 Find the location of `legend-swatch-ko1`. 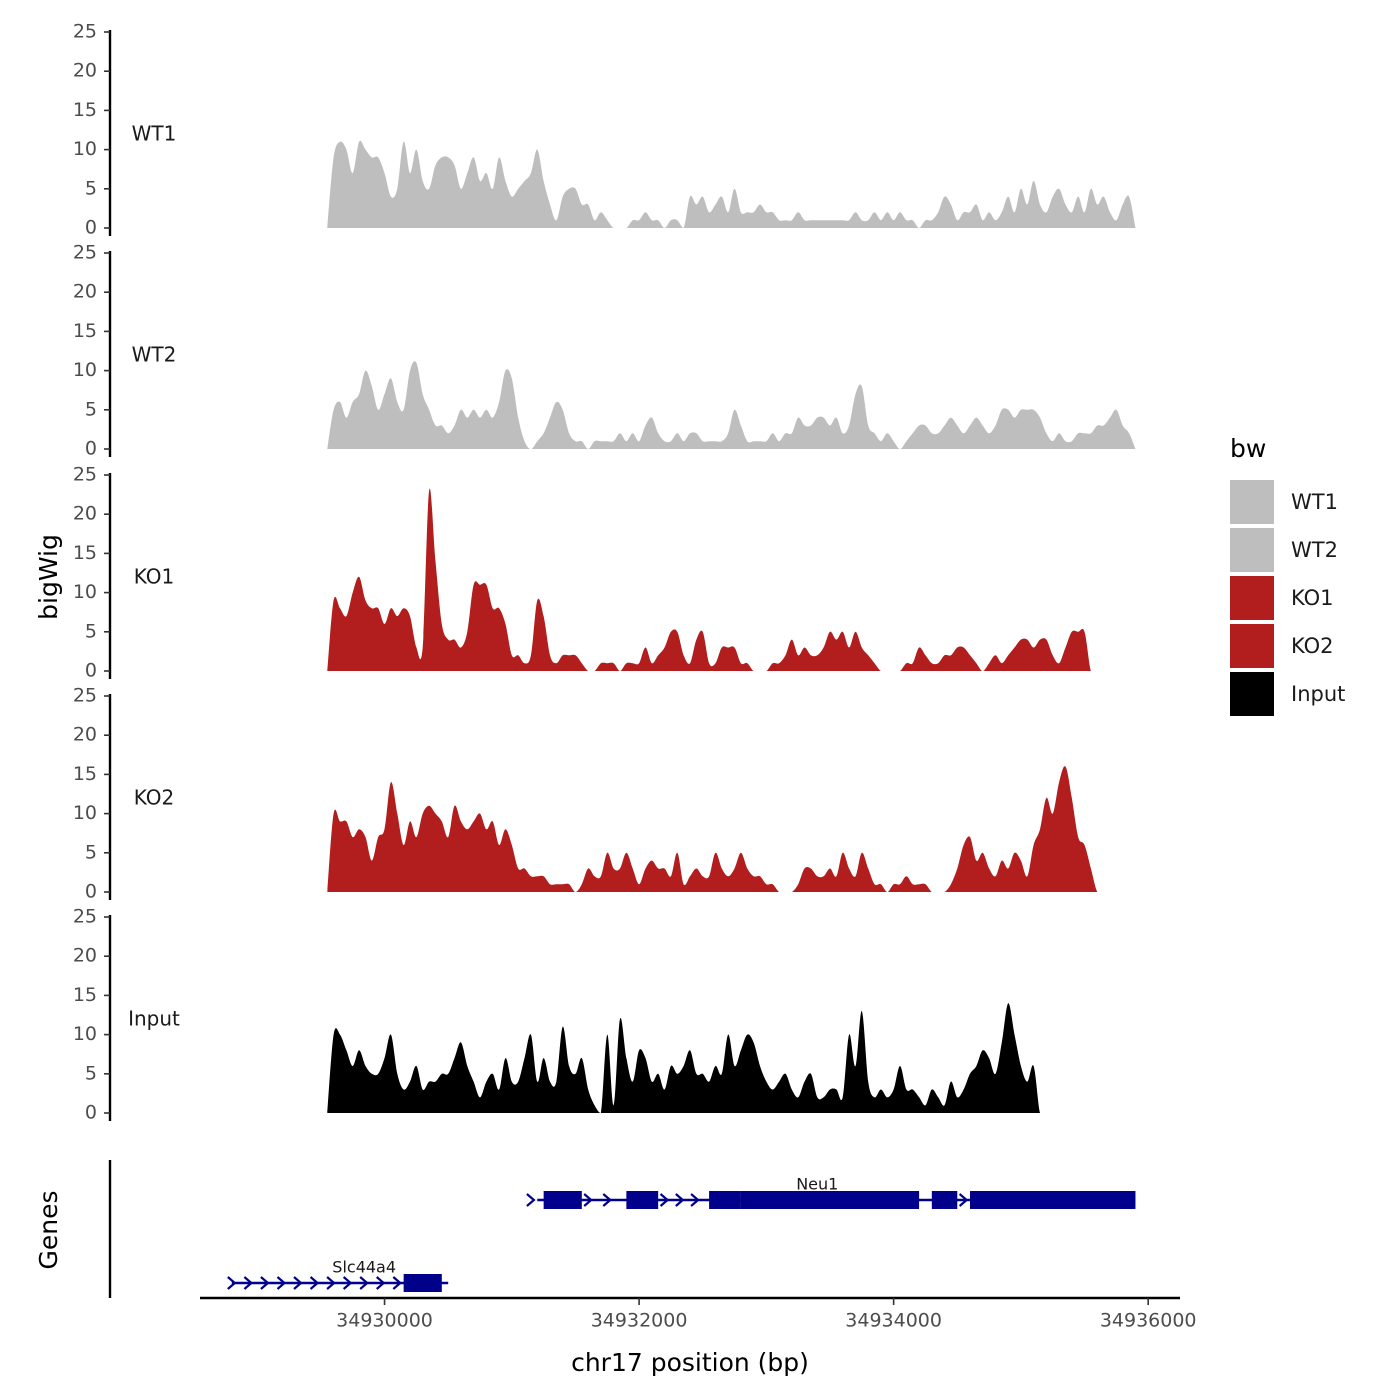

legend-swatch-ko1 is located at coordinates (1252, 598).